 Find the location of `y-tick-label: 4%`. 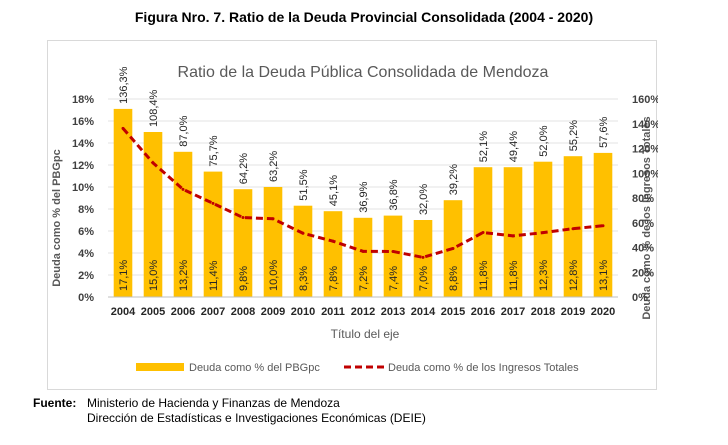

y-tick-label: 4% is located at coordinates (86, 254).